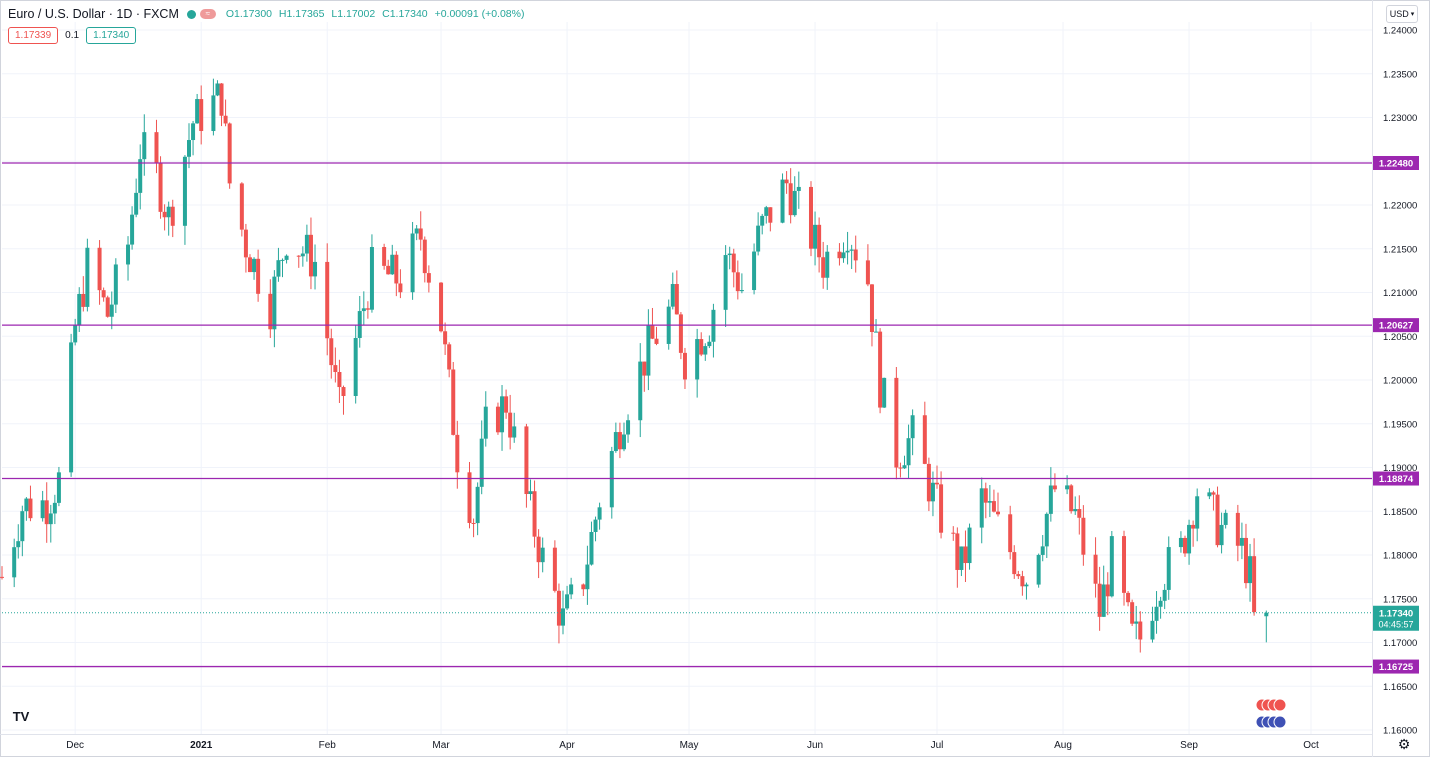 The height and width of the screenshot is (757, 1430). I want to click on bid-ask-row: 1.17339 0.1 1.17340, so click(72, 35).